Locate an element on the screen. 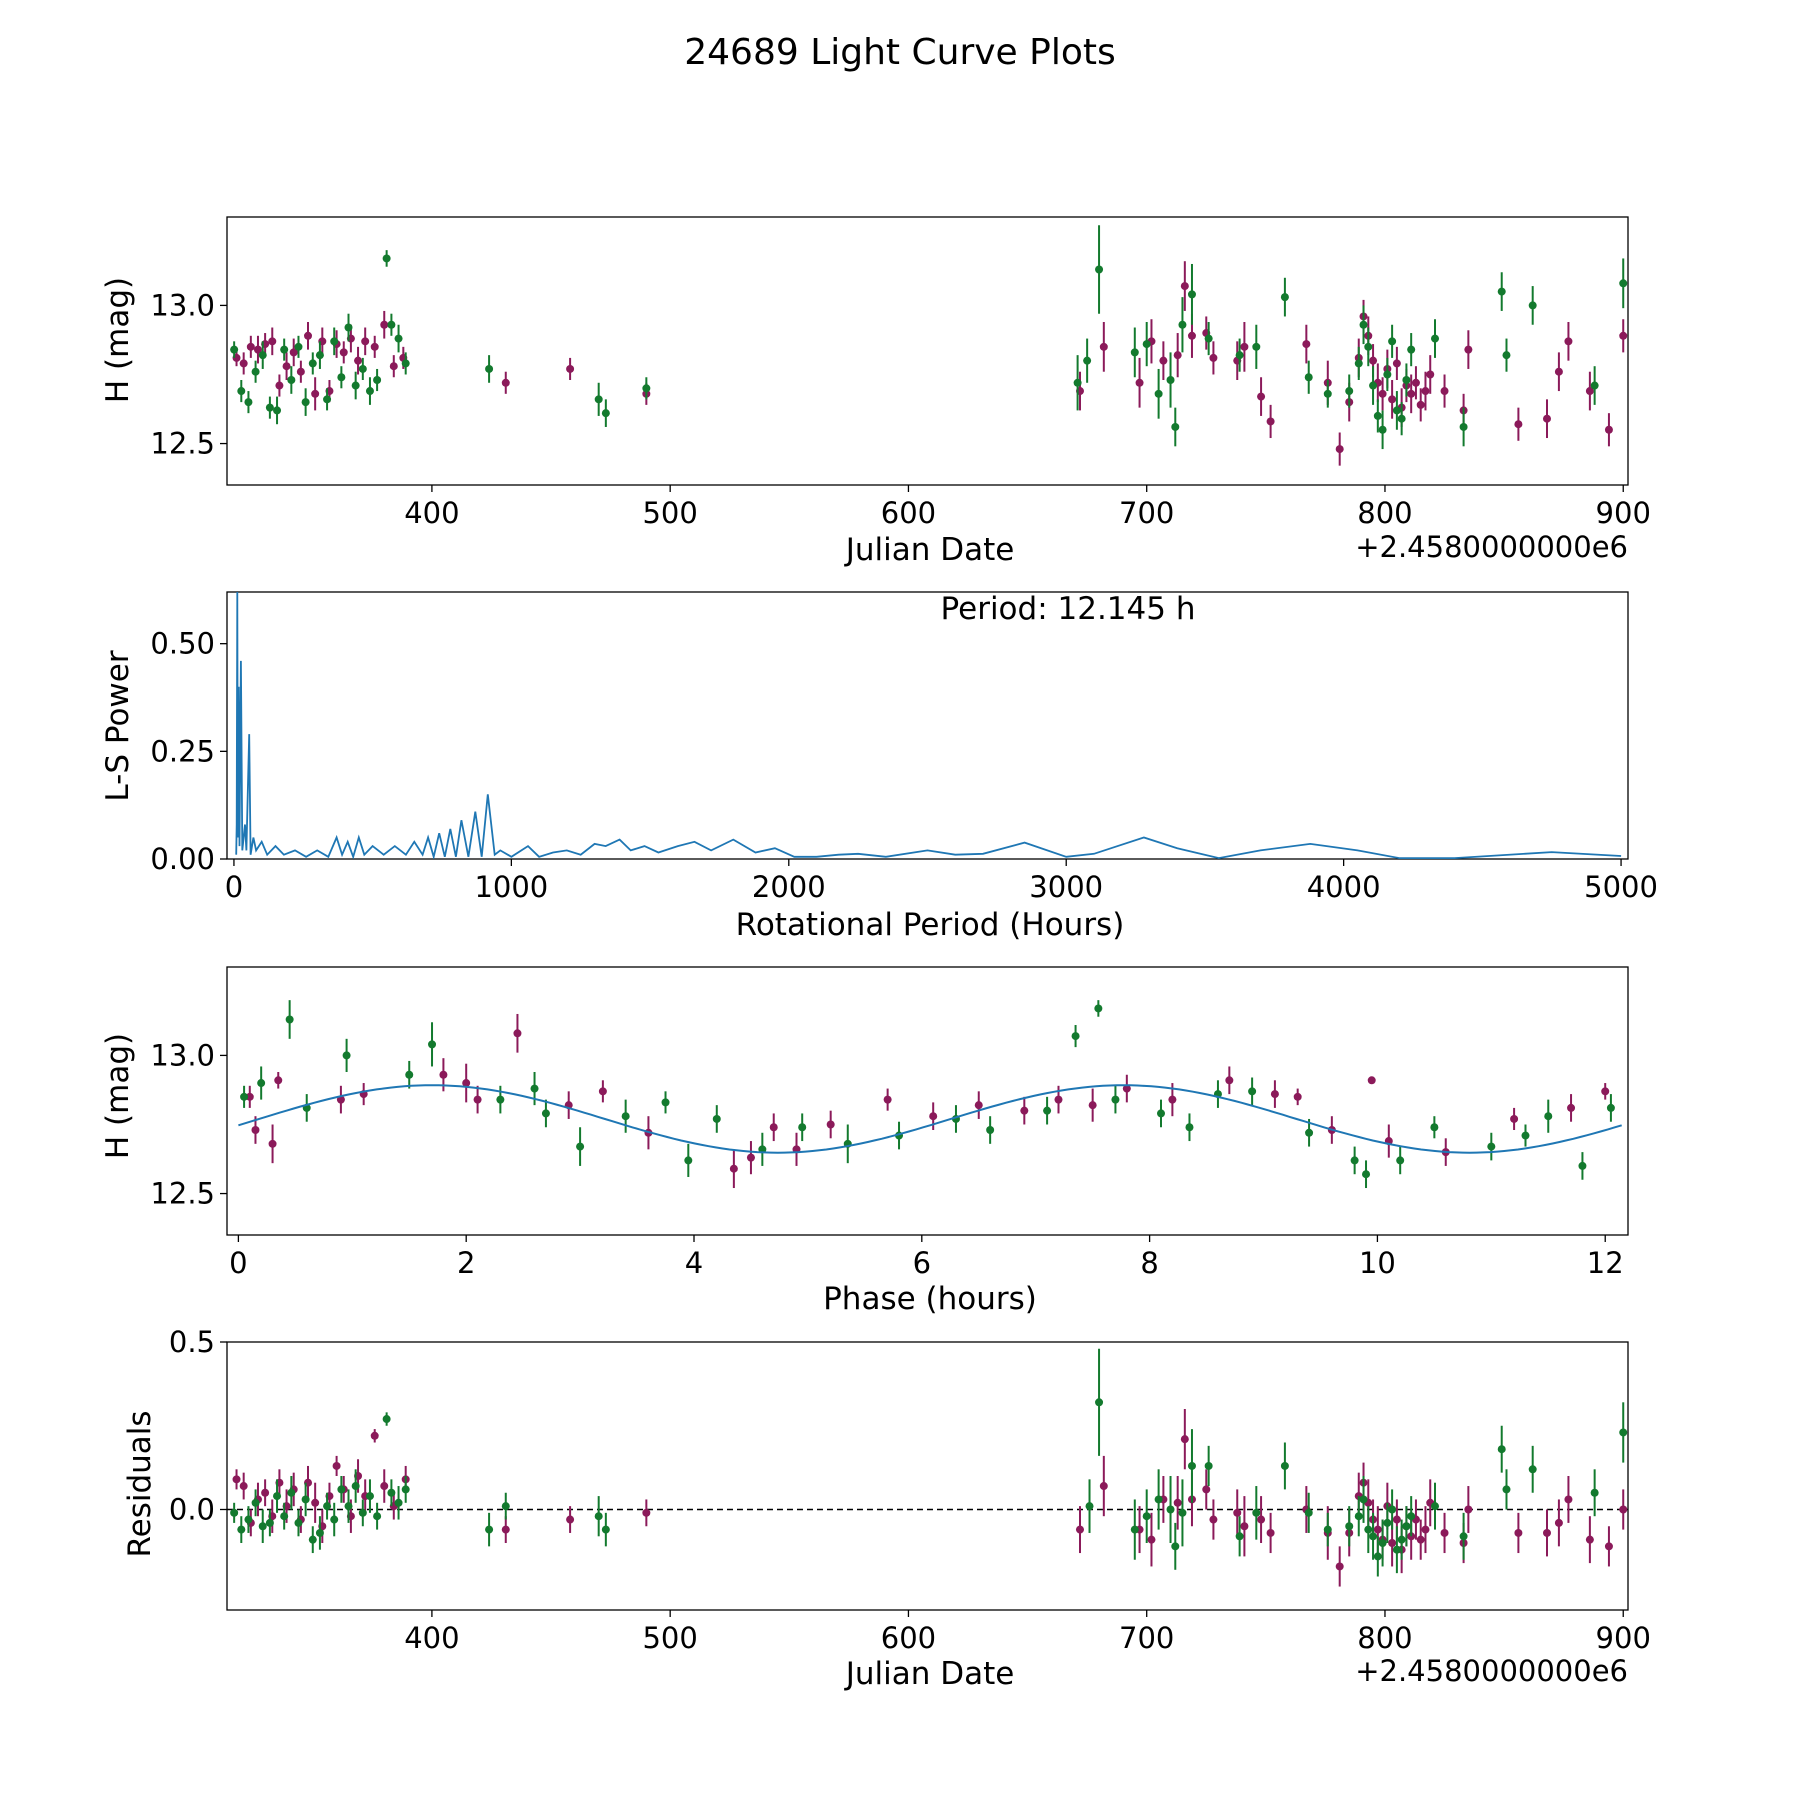  phase-fold-xtick-label: 10 is located at coordinates (1377, 1263).